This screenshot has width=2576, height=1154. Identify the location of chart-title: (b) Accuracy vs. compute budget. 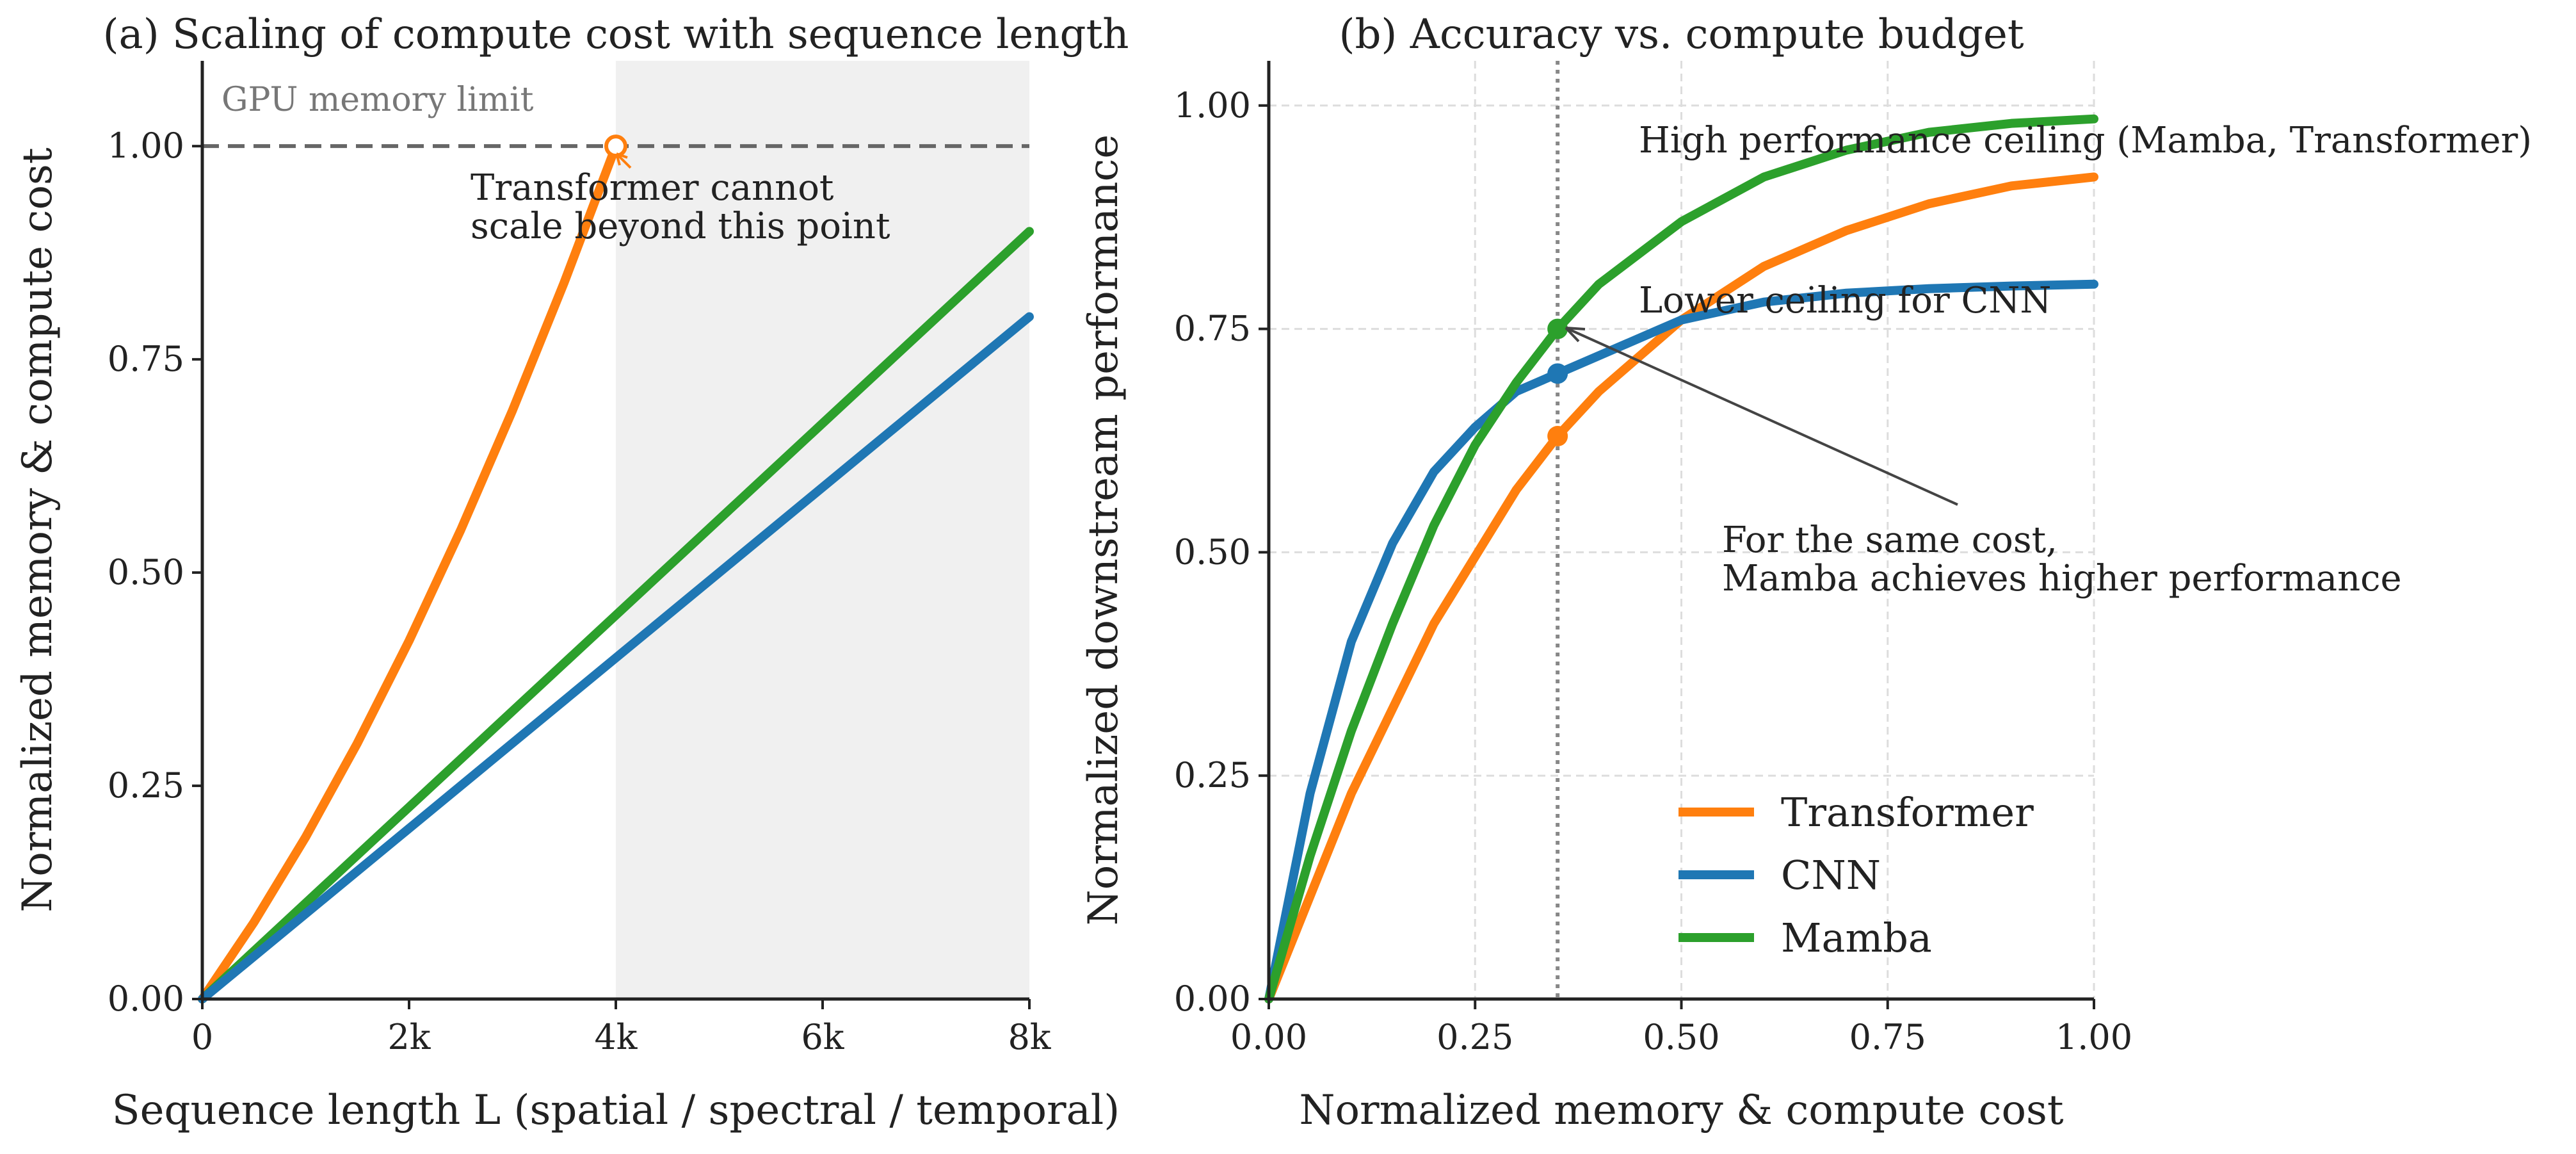
(1681, 34).